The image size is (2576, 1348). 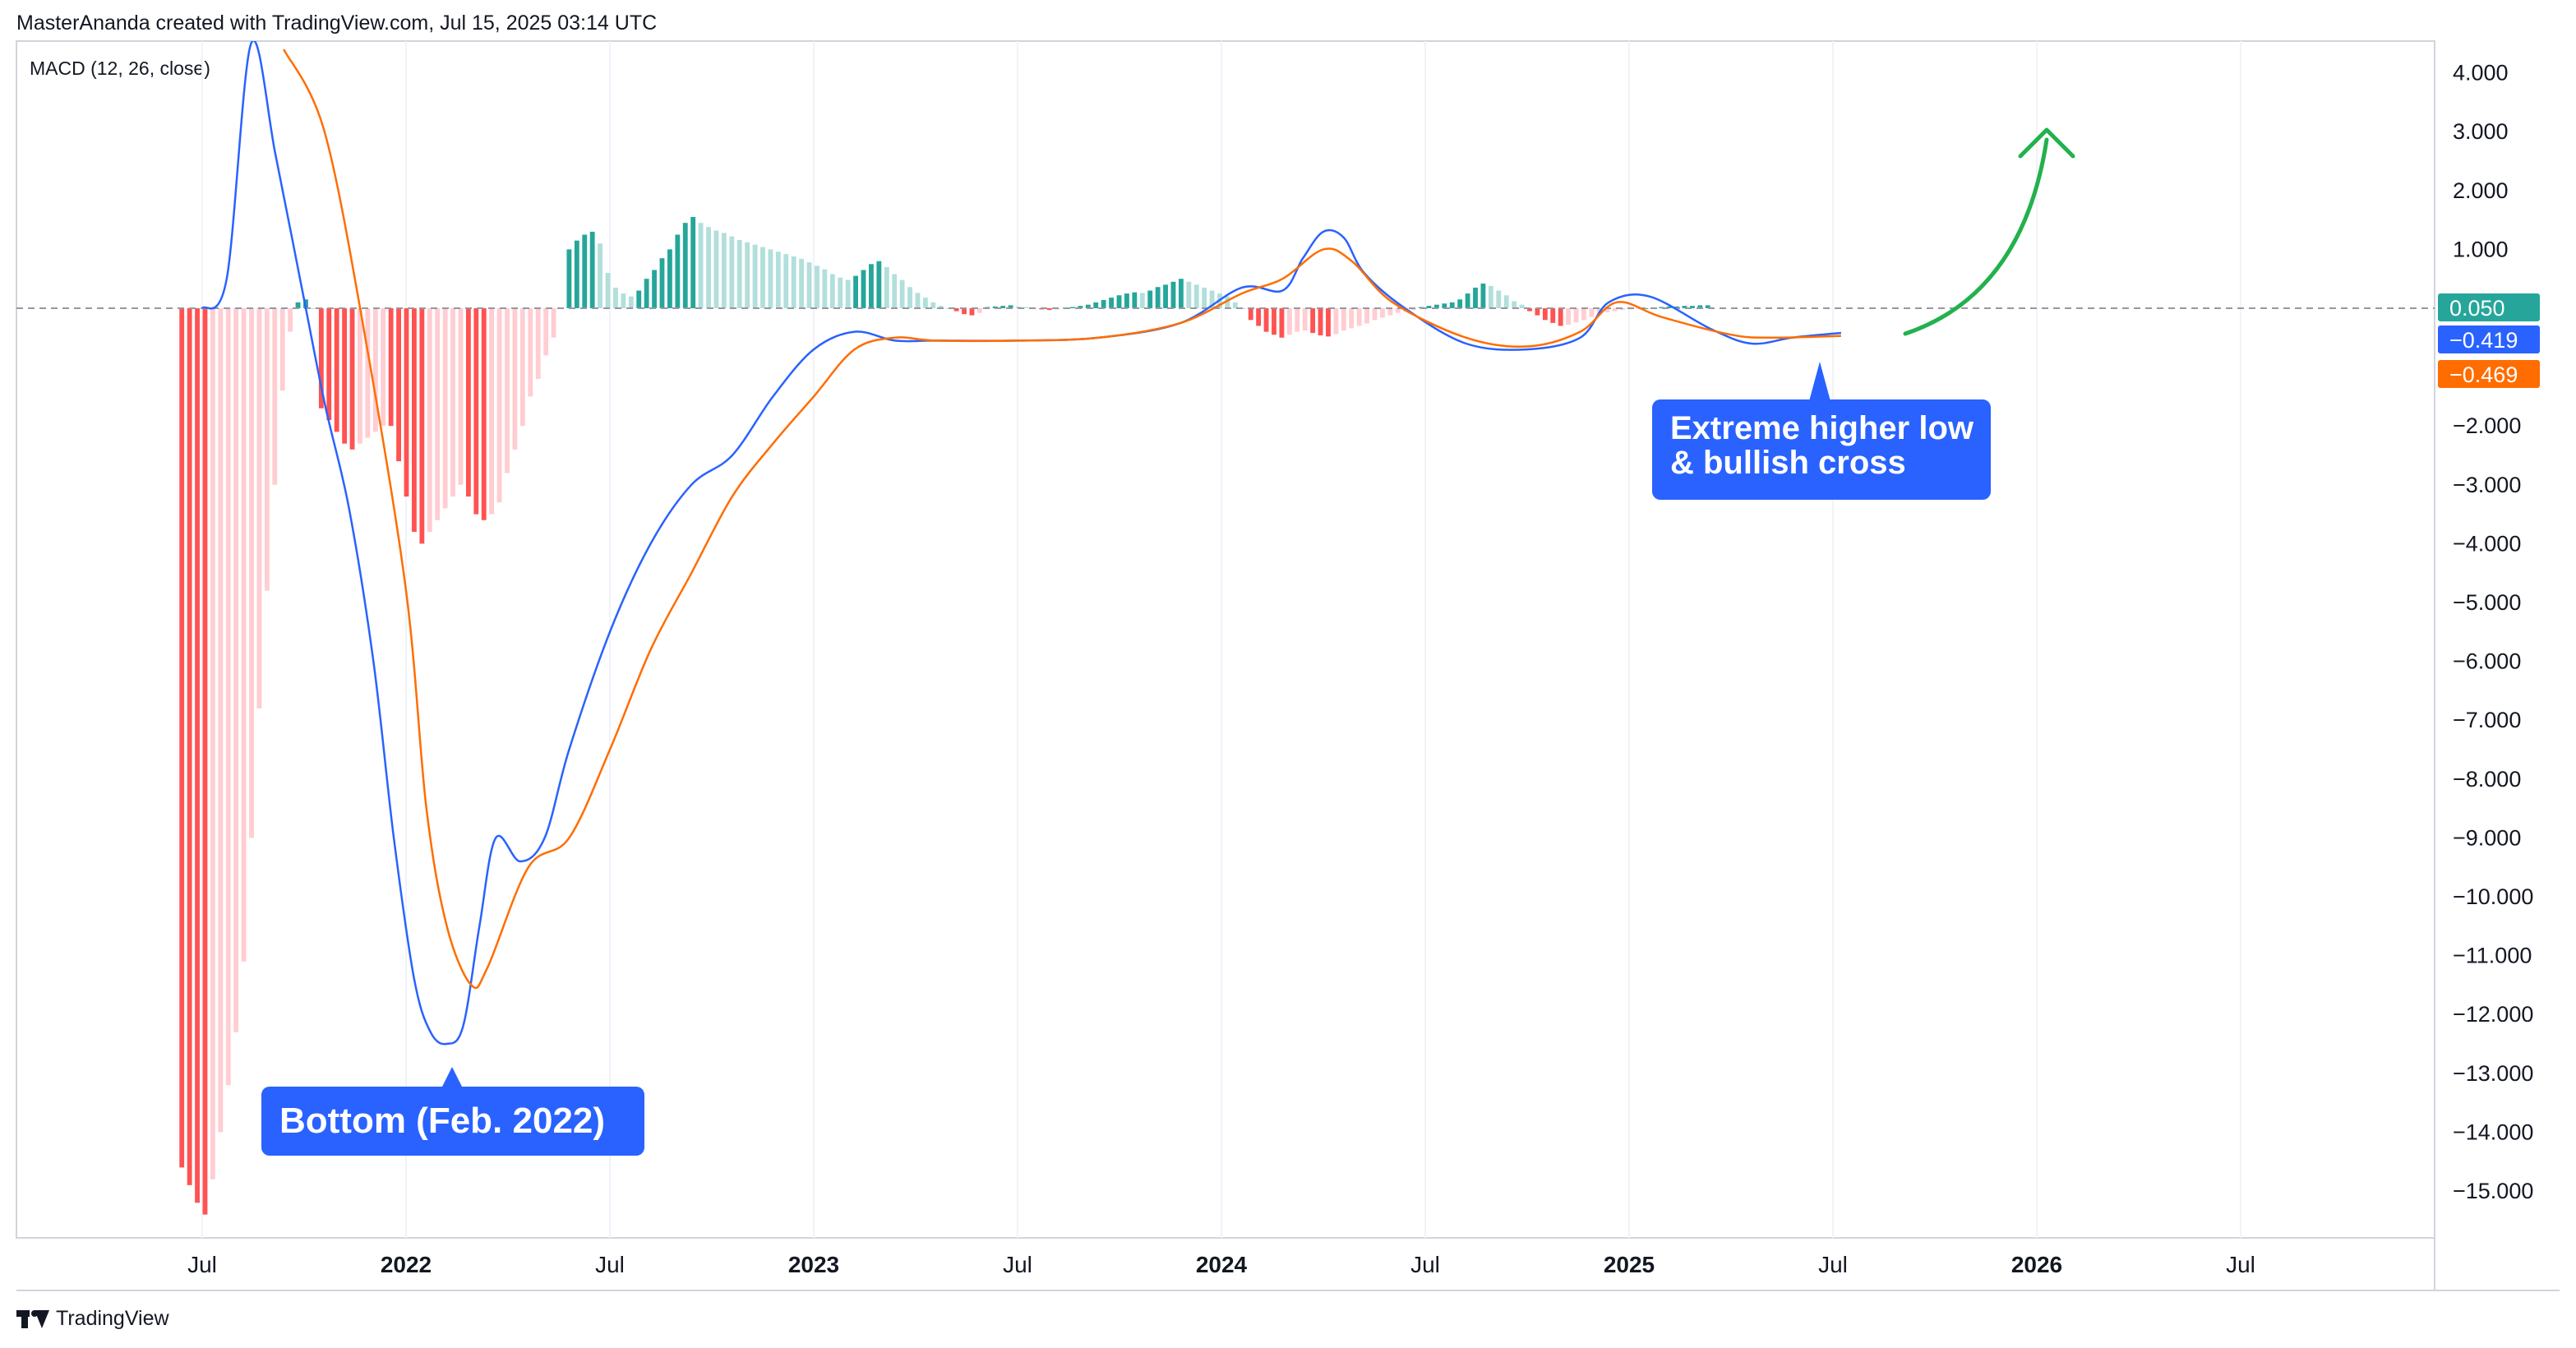 I want to click on y-tick-label: 1.000, so click(x=2481, y=249).